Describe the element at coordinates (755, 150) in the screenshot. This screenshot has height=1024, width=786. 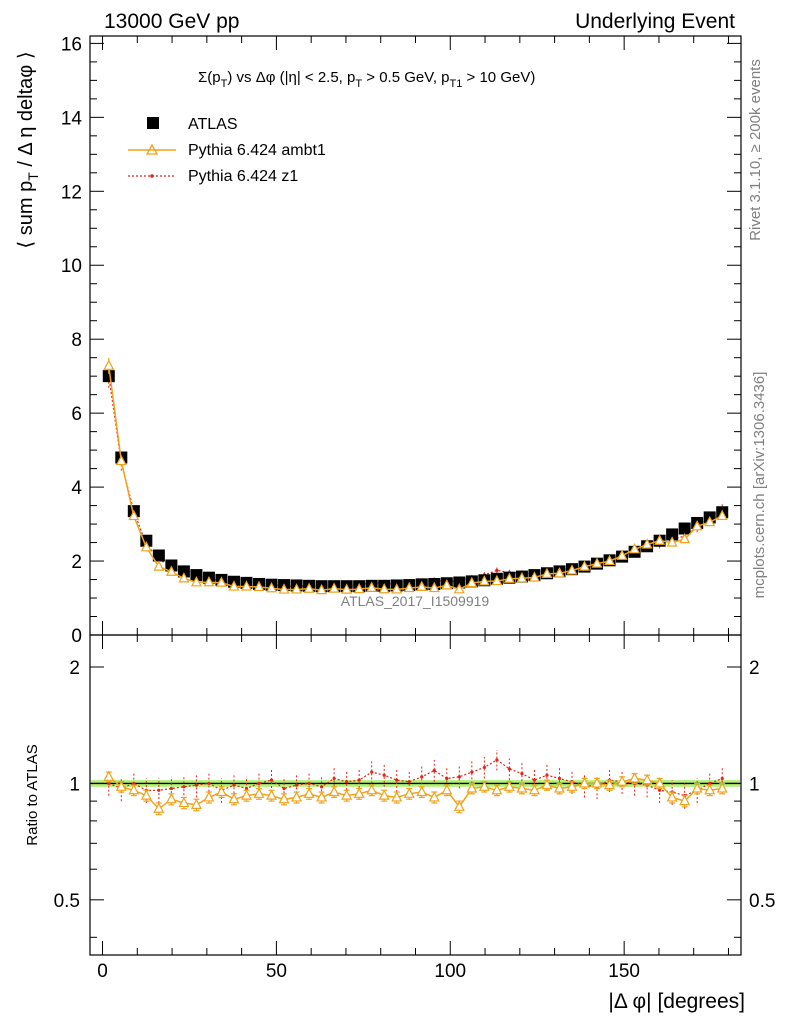
I see `side-text-top: Rivet 3.1.10, ≥ 200k events` at that location.